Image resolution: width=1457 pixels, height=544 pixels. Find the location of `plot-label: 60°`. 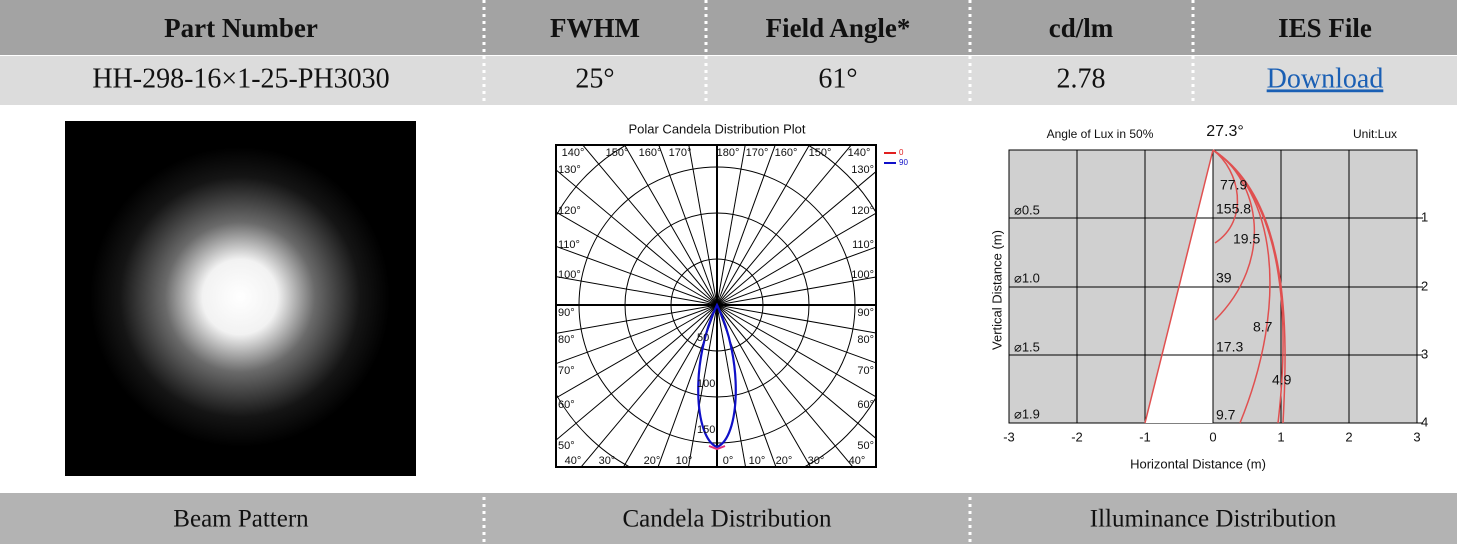

plot-label: 60° is located at coordinates (566, 405).